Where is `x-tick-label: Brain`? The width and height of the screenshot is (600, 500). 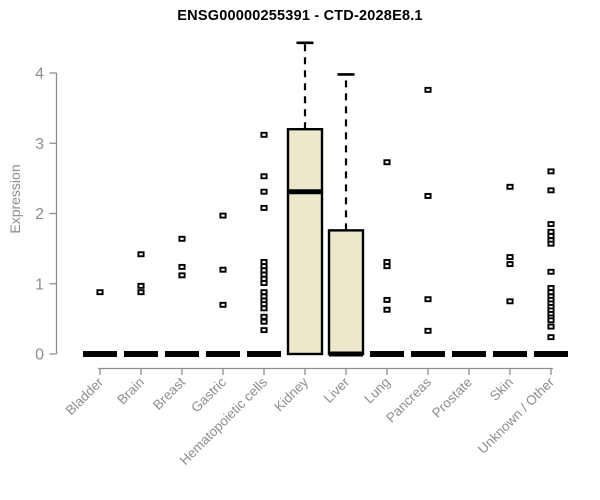 x-tick-label: Brain is located at coordinates (130, 391).